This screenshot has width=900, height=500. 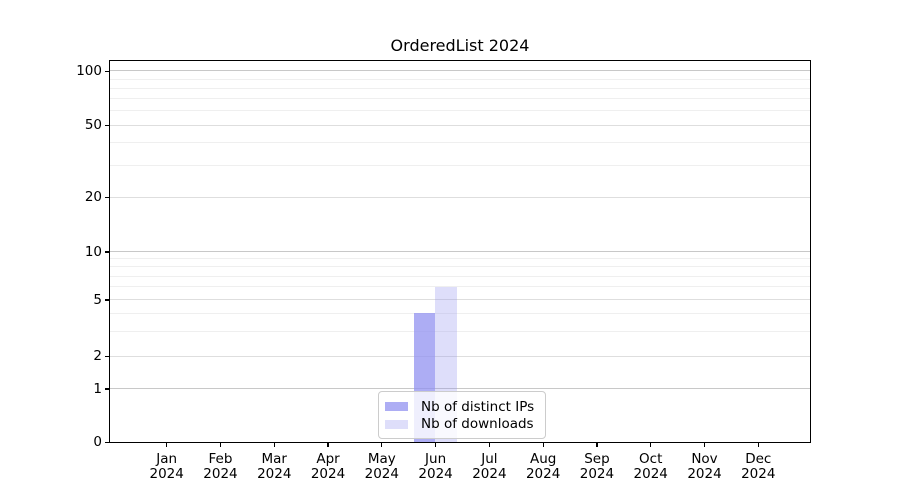 What do you see at coordinates (93, 125) in the screenshot?
I see `y-tick-label: 50` at bounding box center [93, 125].